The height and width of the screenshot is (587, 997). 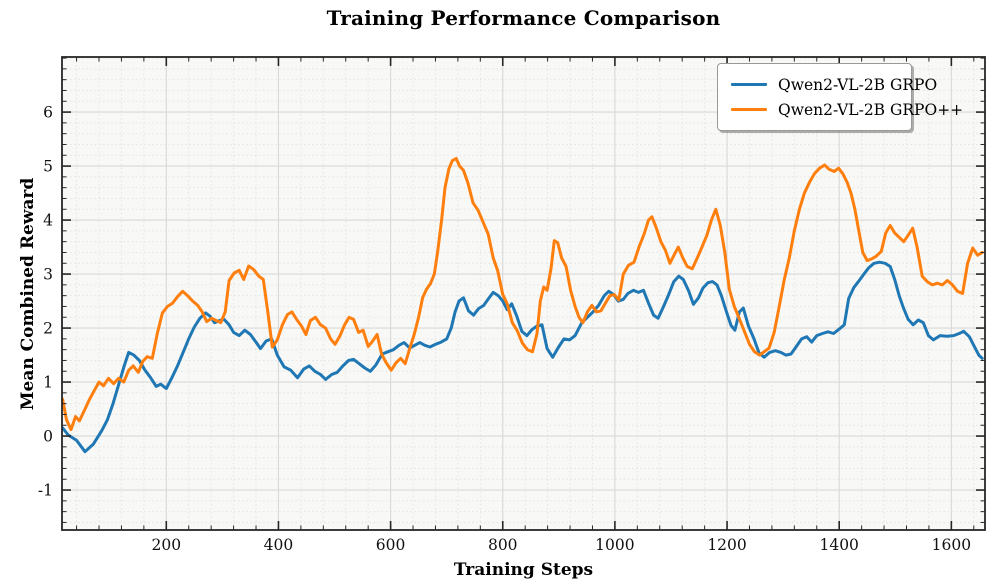 What do you see at coordinates (48, 167) in the screenshot?
I see `svg-text: 5` at bounding box center [48, 167].